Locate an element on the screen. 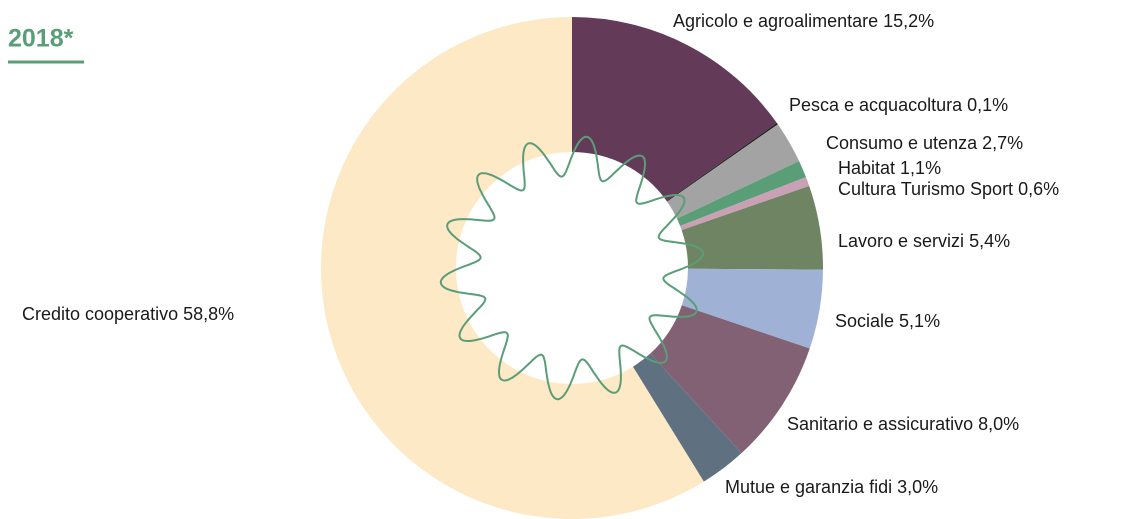 This screenshot has height=519, width=1136. slice-label: Cultura Turismo Sport 0,6% is located at coordinates (948, 189).